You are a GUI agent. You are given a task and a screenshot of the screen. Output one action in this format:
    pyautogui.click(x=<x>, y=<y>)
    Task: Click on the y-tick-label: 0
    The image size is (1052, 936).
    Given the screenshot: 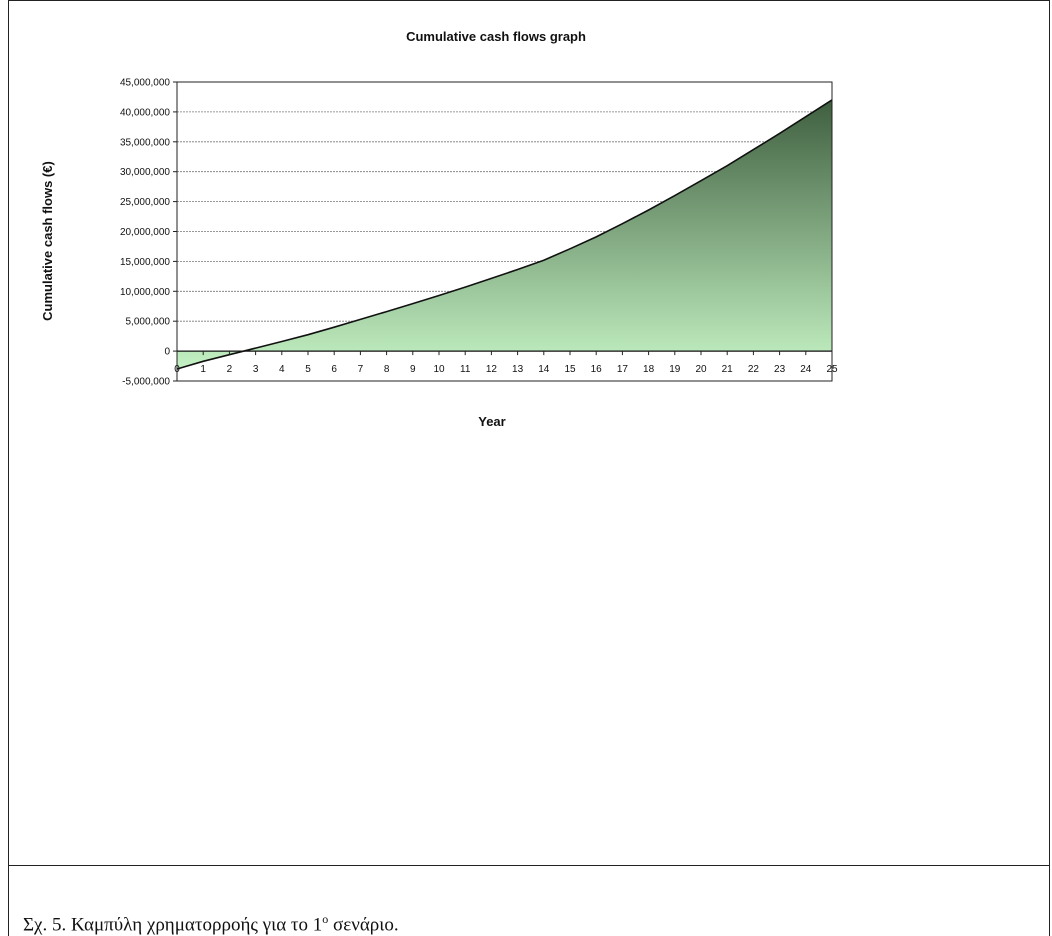 What is the action you would take?
    pyautogui.click(x=167, y=352)
    